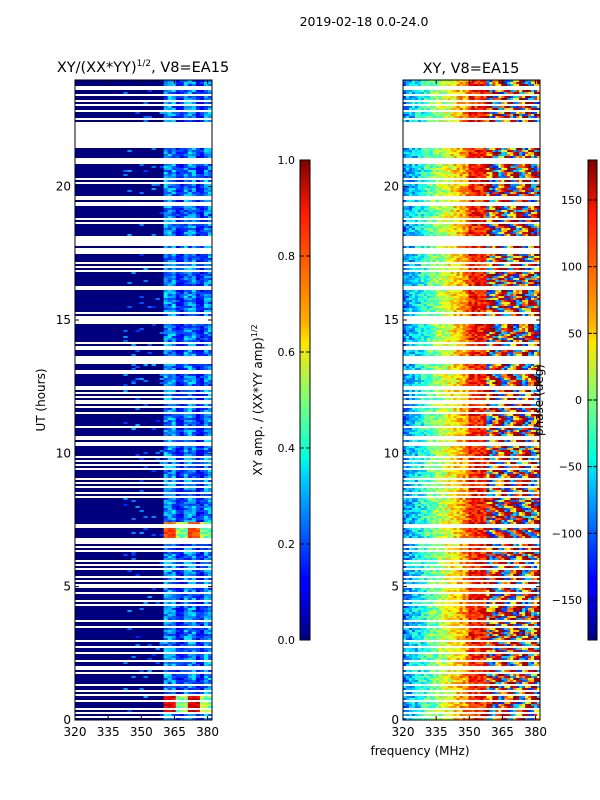  Describe the element at coordinates (143, 251) in the screenshot. I see `left-flagged-row` at that location.